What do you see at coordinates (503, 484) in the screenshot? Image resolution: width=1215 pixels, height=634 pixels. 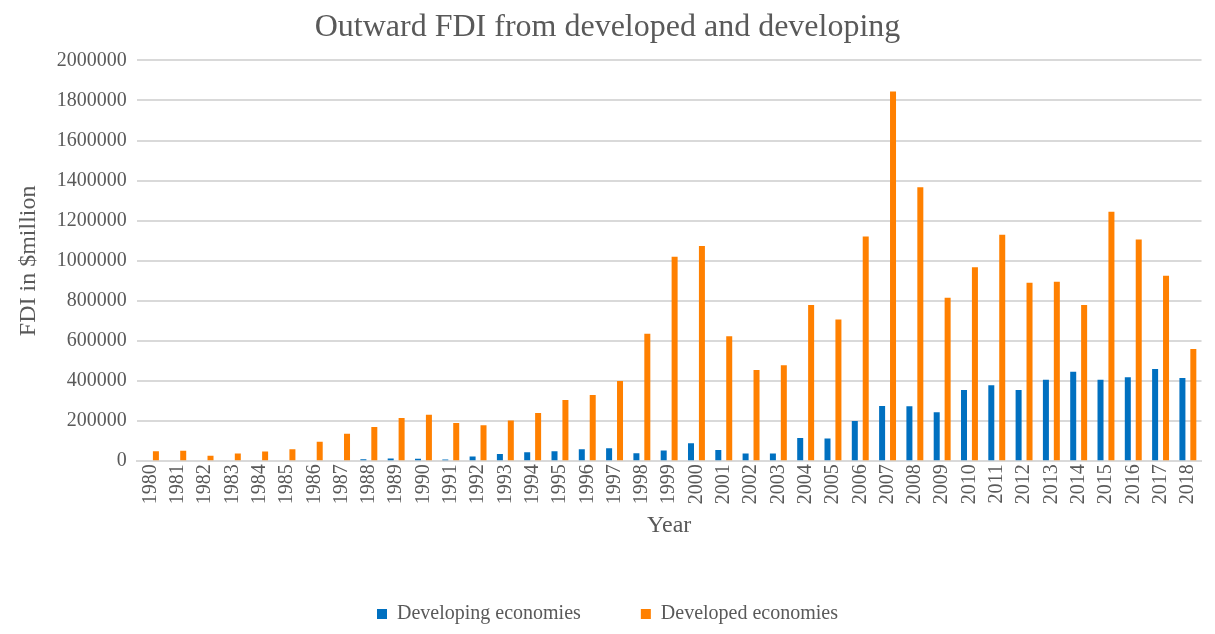 I see `x-tick-label: 1993` at bounding box center [503, 484].